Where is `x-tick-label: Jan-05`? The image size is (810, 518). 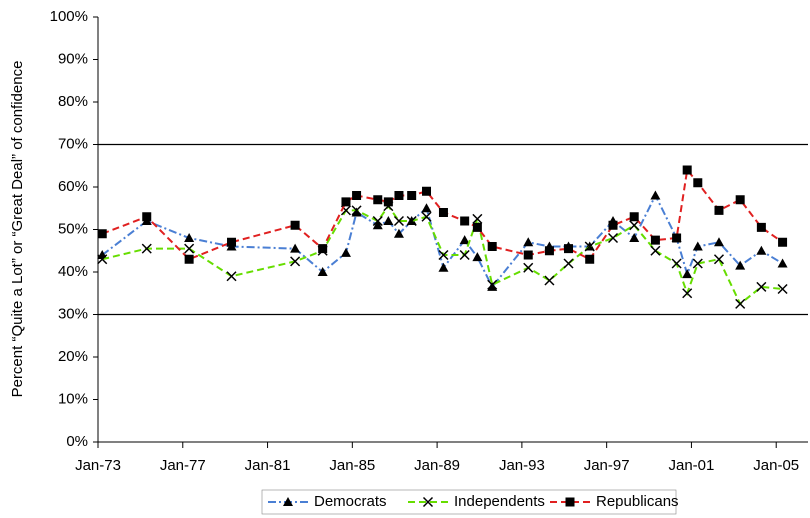
x-tick-label: Jan-05 is located at coordinates (776, 465).